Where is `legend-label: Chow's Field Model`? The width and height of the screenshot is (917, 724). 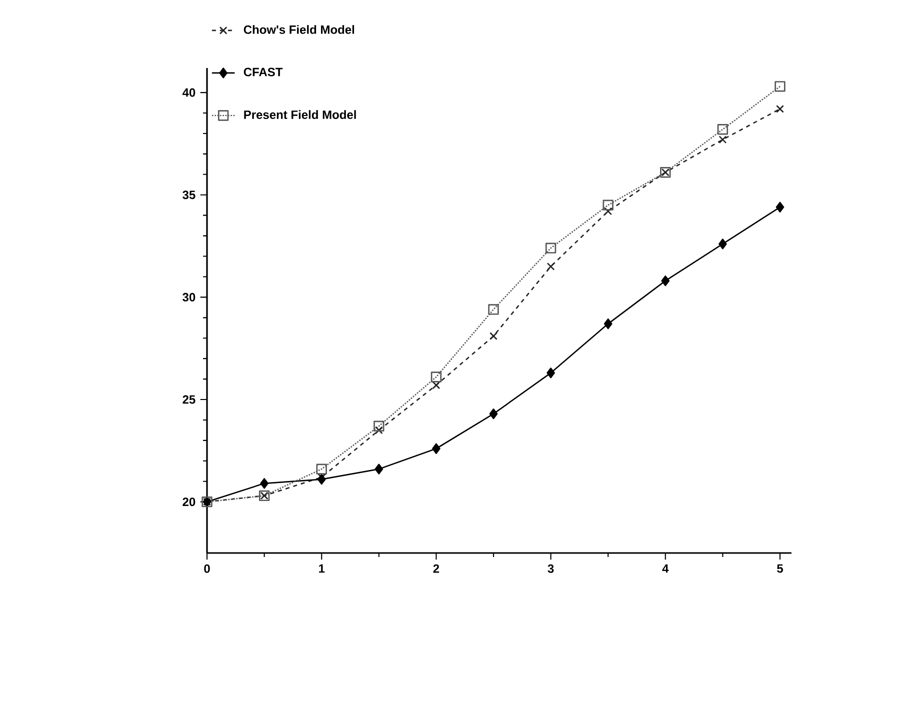
legend-label: Chow's Field Model is located at coordinates (299, 29).